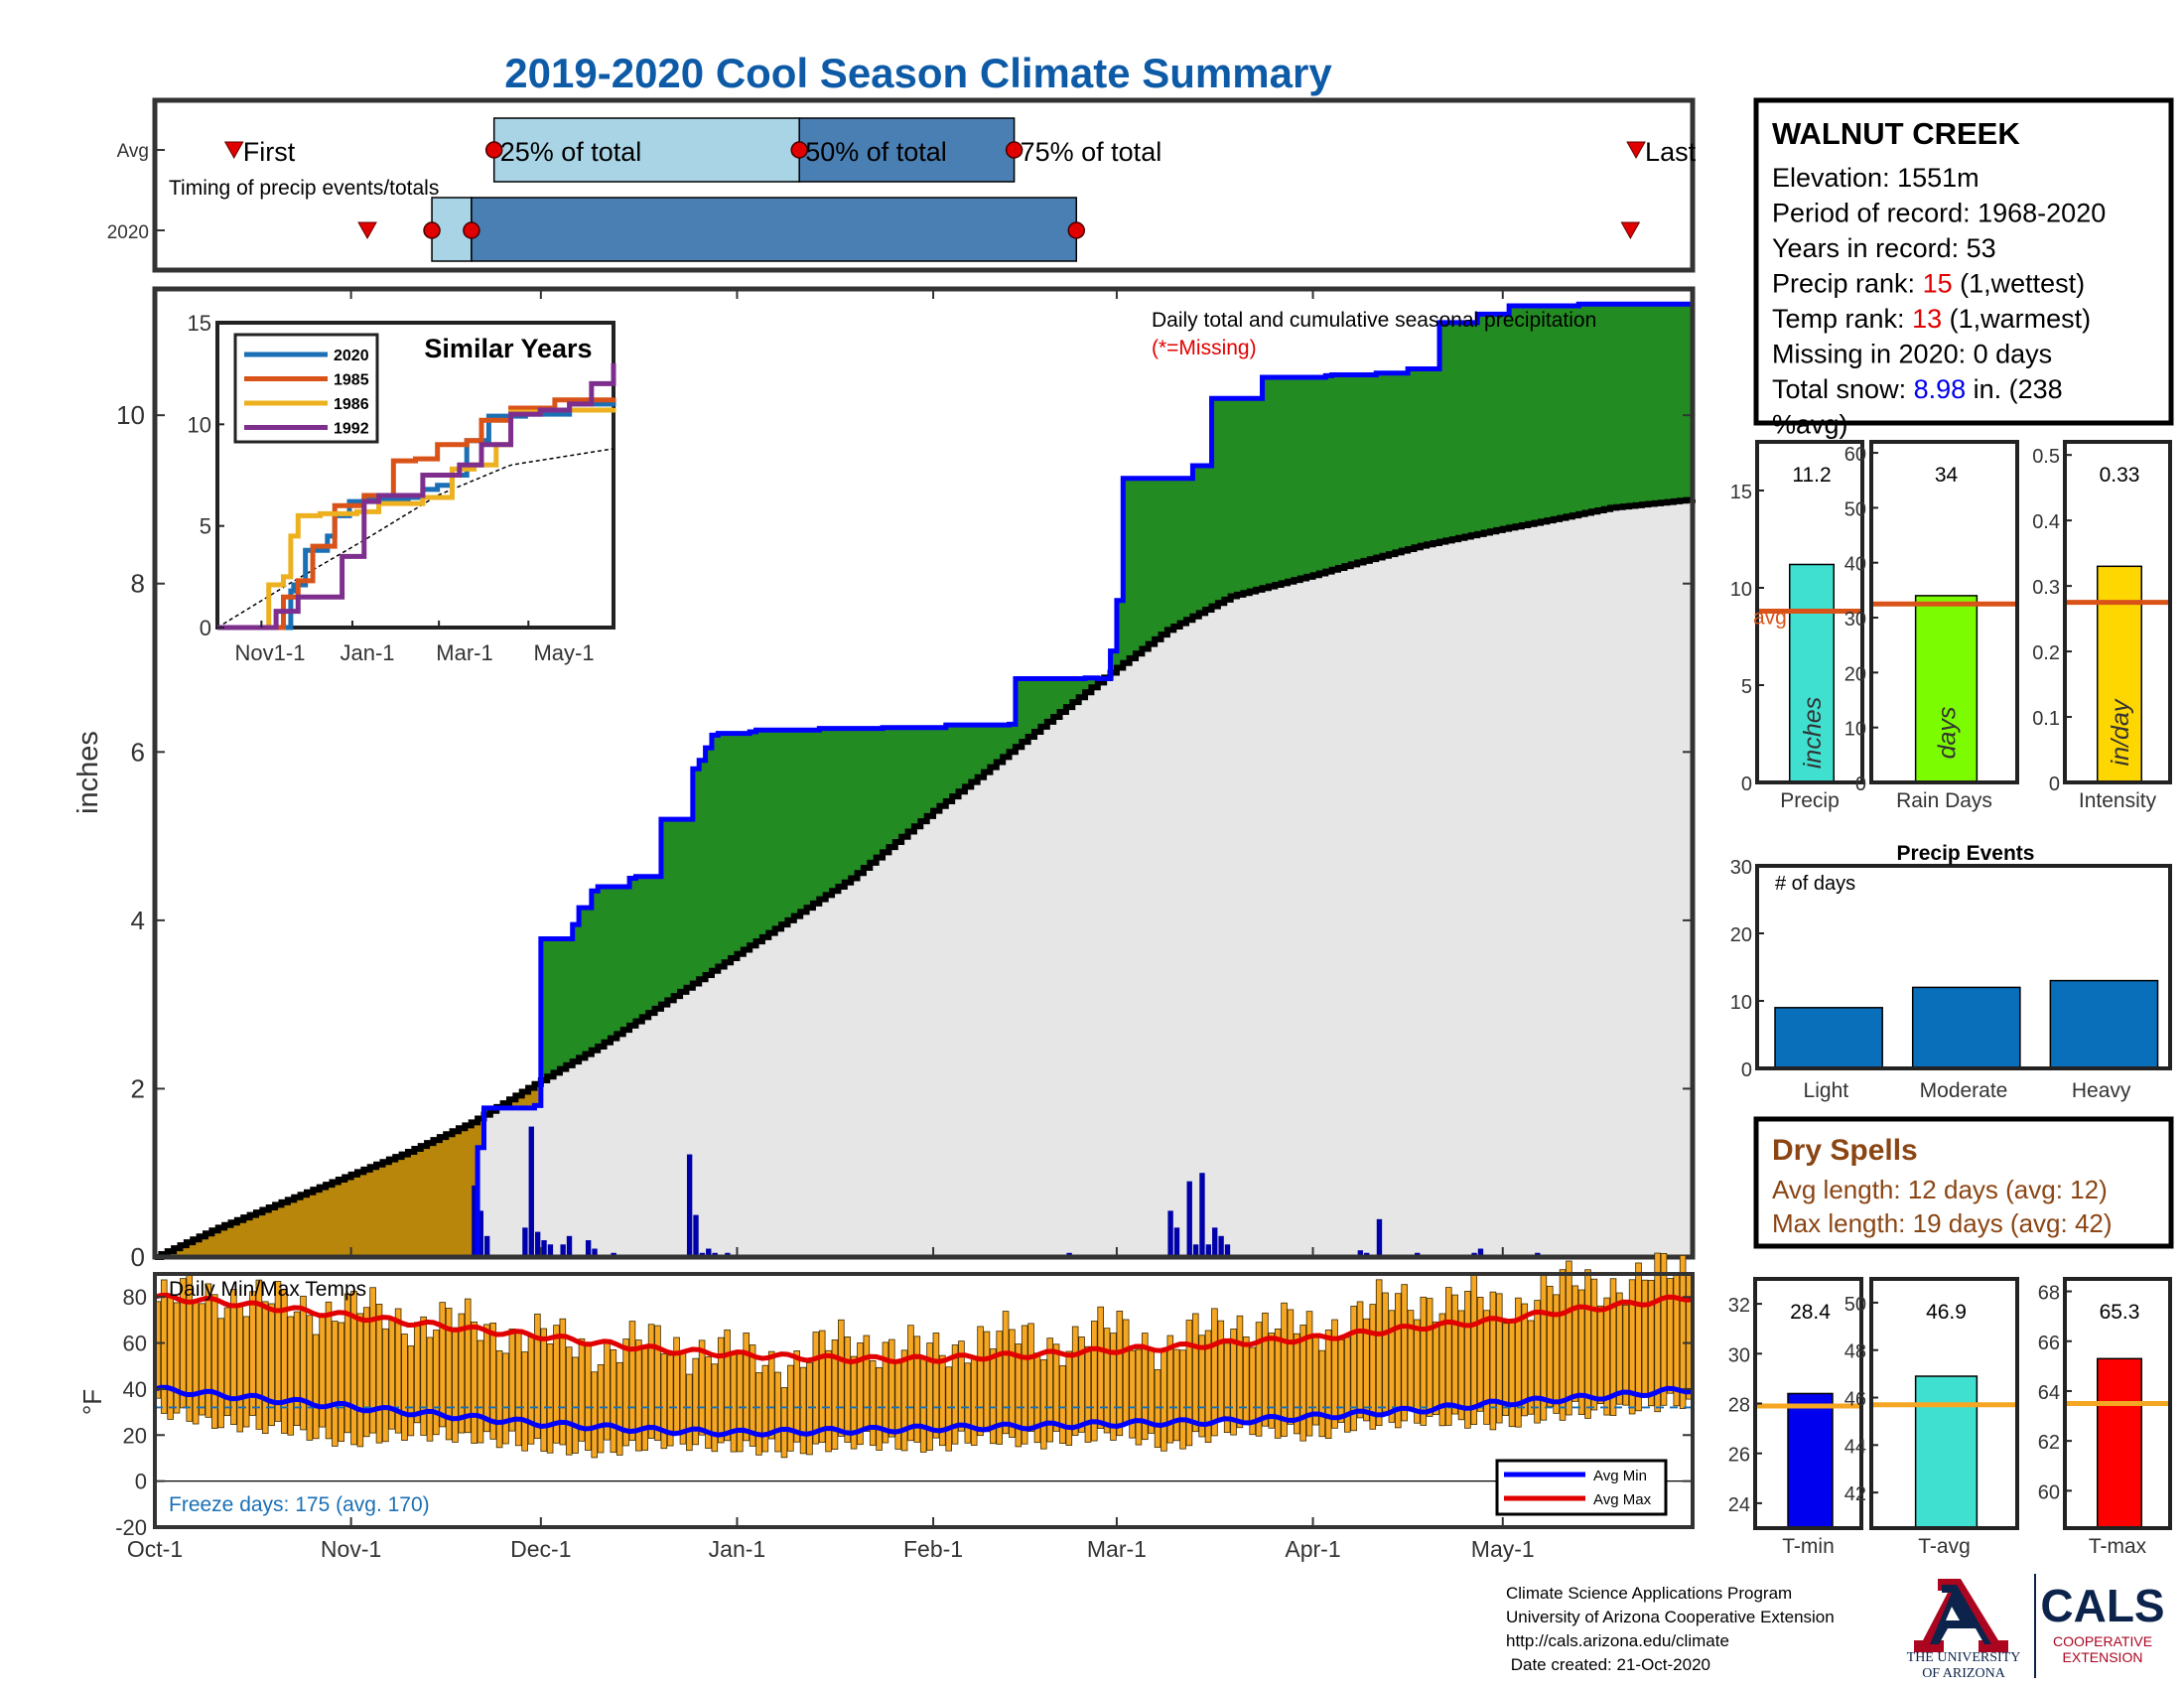 The height and width of the screenshot is (1688, 2184). I want to click on panel-ytick-label: 10, so click(1855, 730).